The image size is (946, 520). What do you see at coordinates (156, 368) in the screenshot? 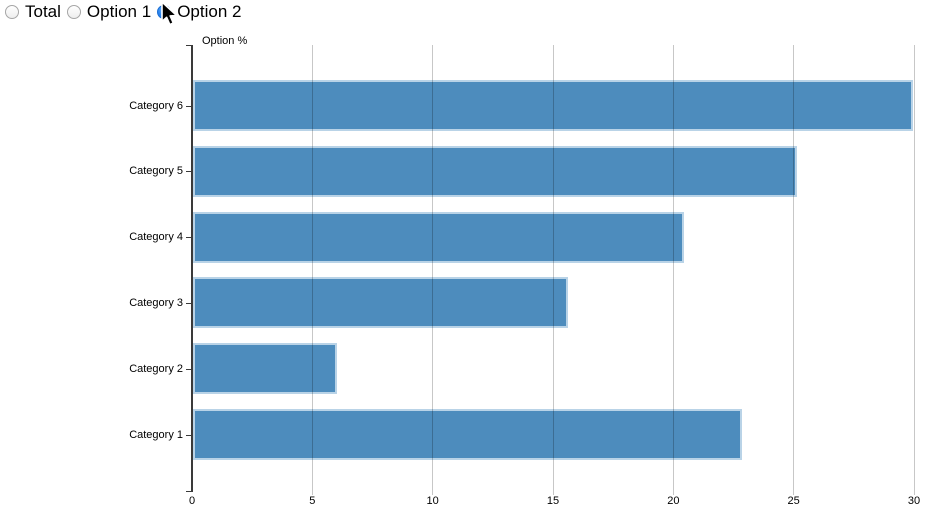
I see `y-tick-label-category-2: Category 2` at bounding box center [156, 368].